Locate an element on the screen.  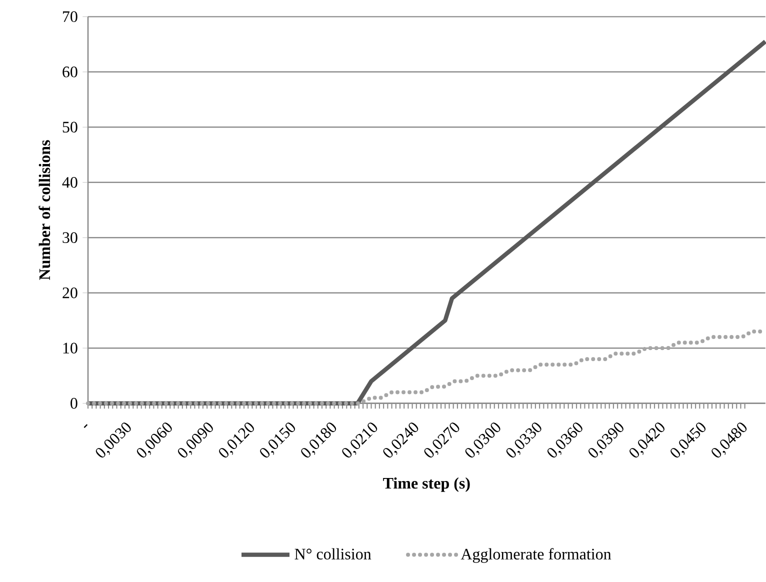
y-tick-label: 70 is located at coordinates (70, 16).